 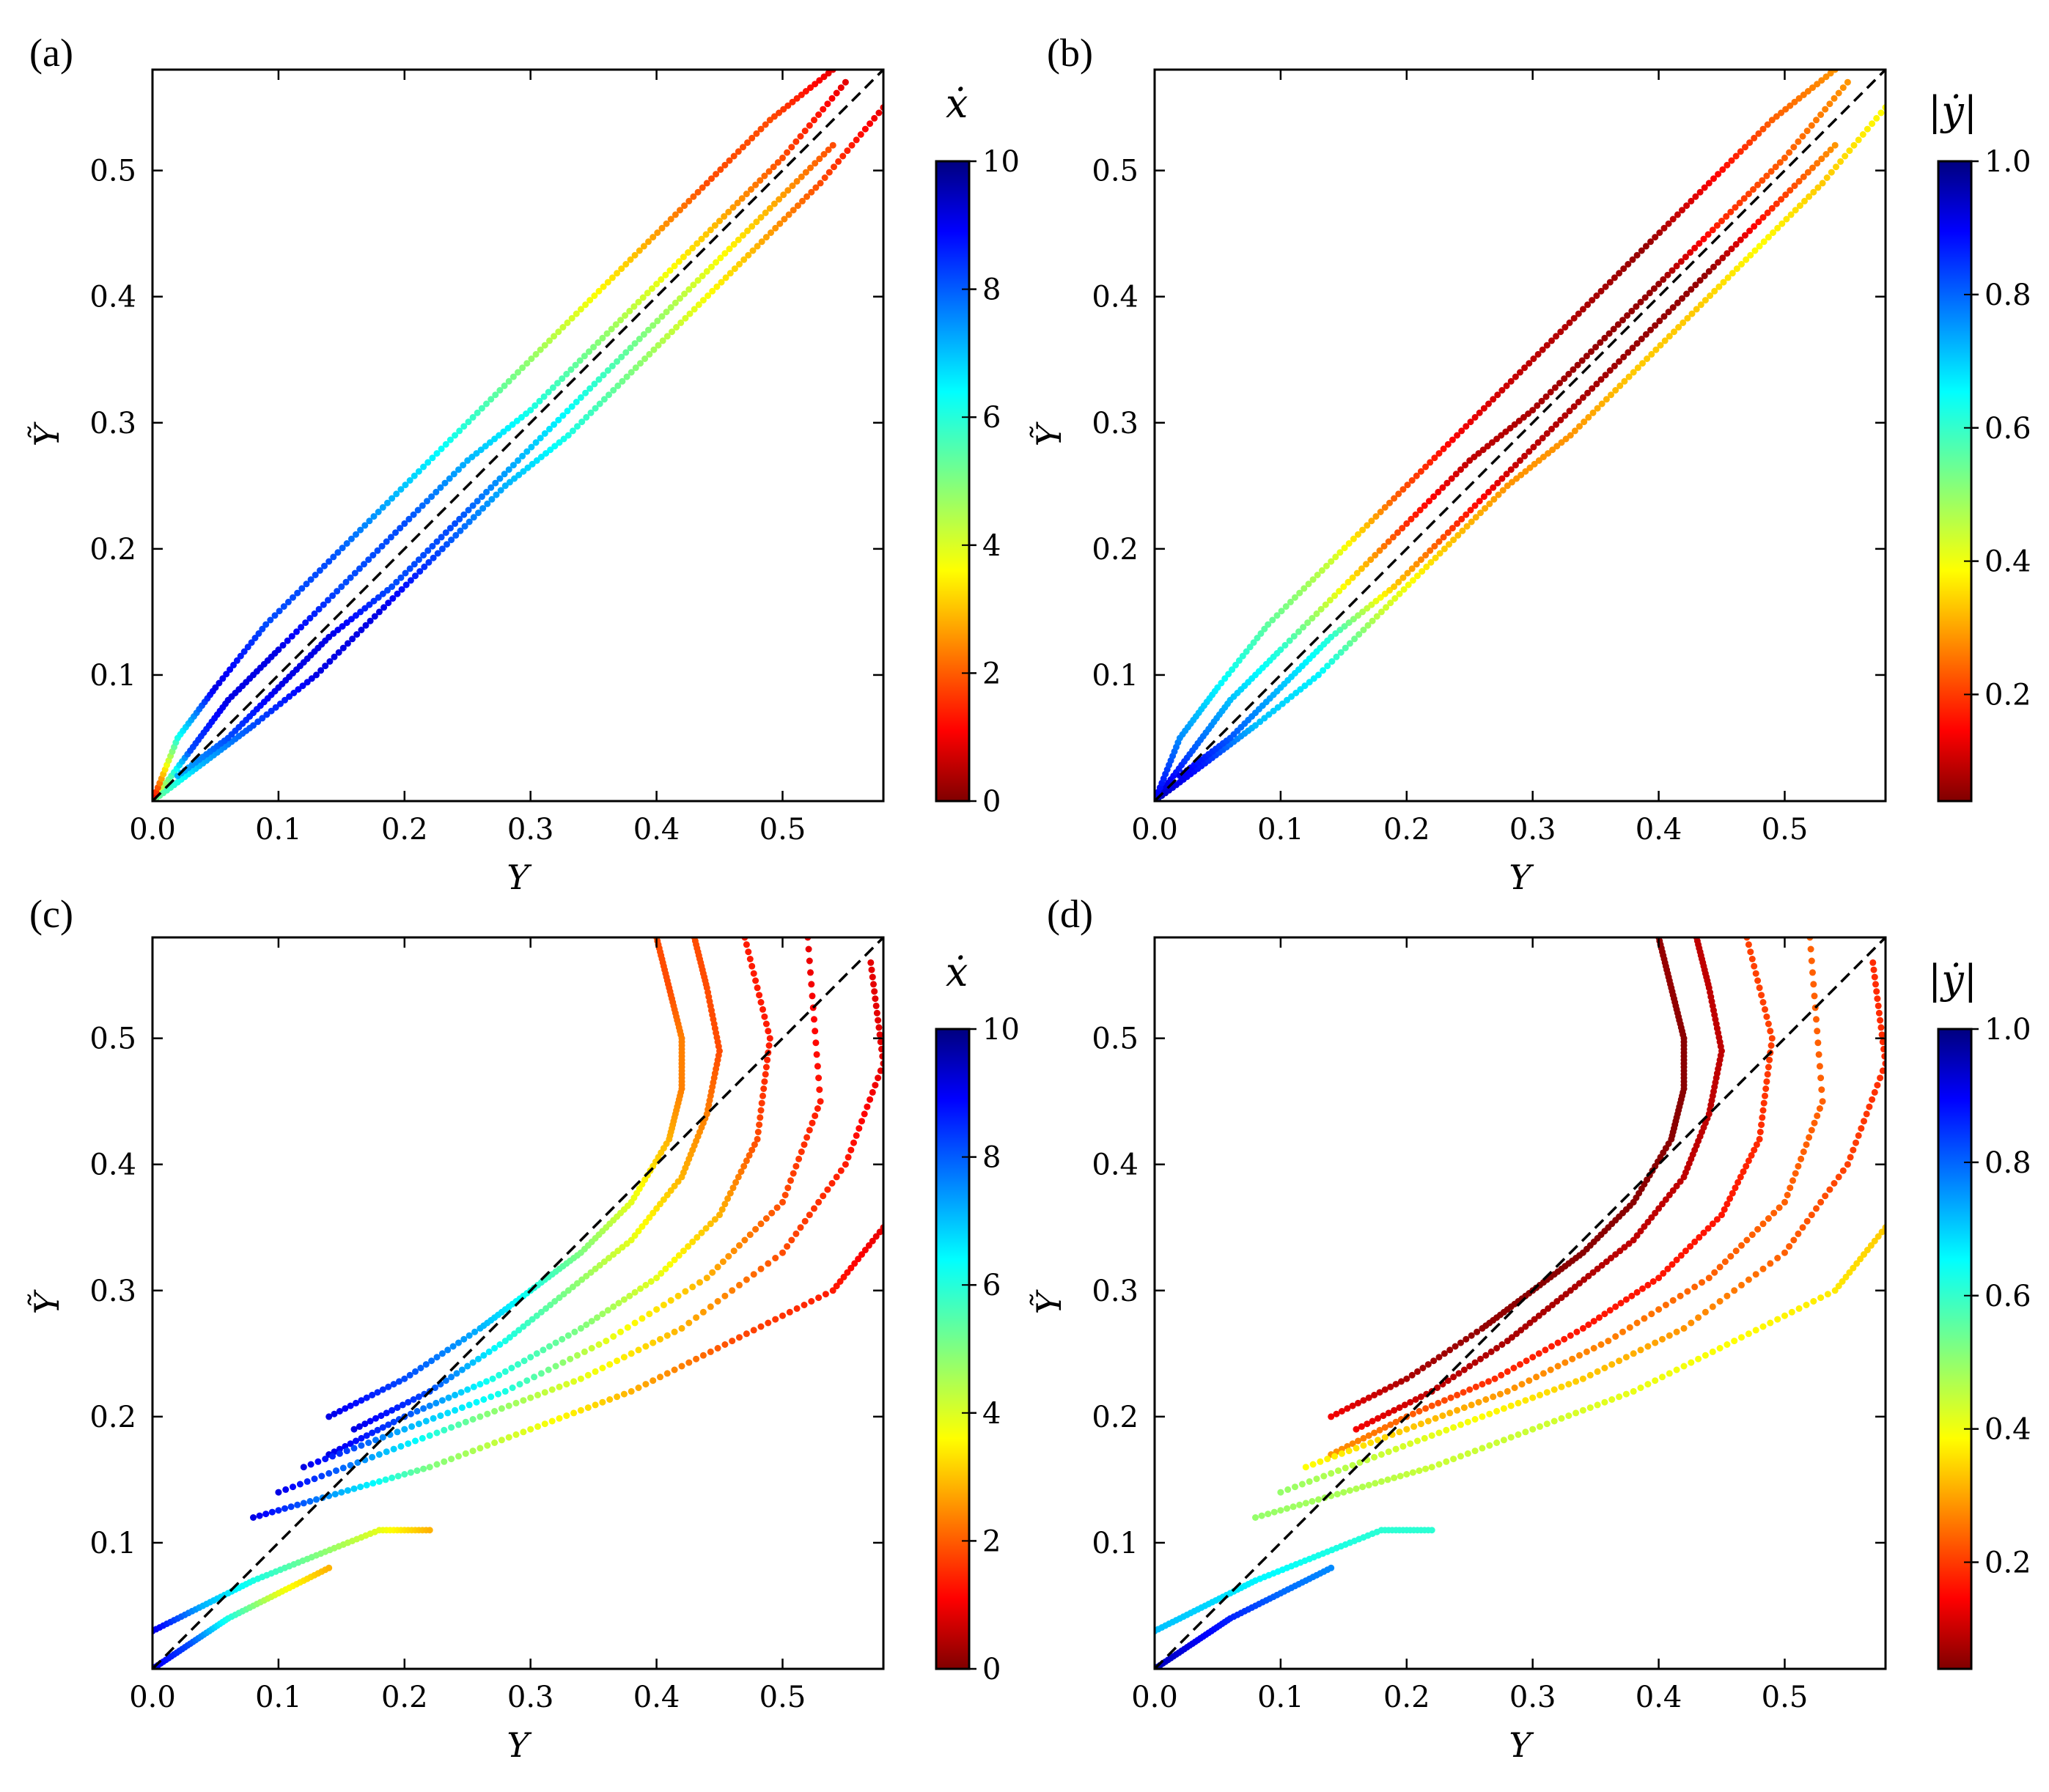 I want to click on y-tick-label: 0.4, so click(x=1115, y=297).